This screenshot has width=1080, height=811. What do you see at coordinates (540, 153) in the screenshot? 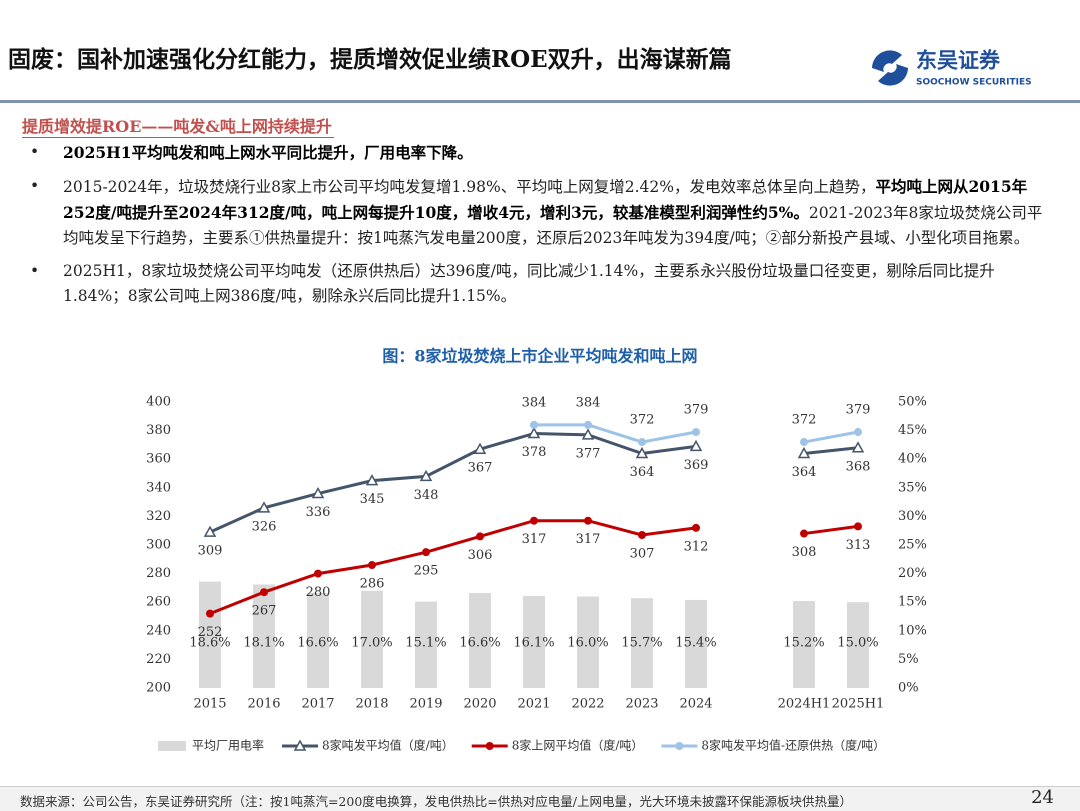
I see `bullet: 2025H1平均吨发和吨上网水平同比提升，厂用电率下降。` at bounding box center [540, 153].